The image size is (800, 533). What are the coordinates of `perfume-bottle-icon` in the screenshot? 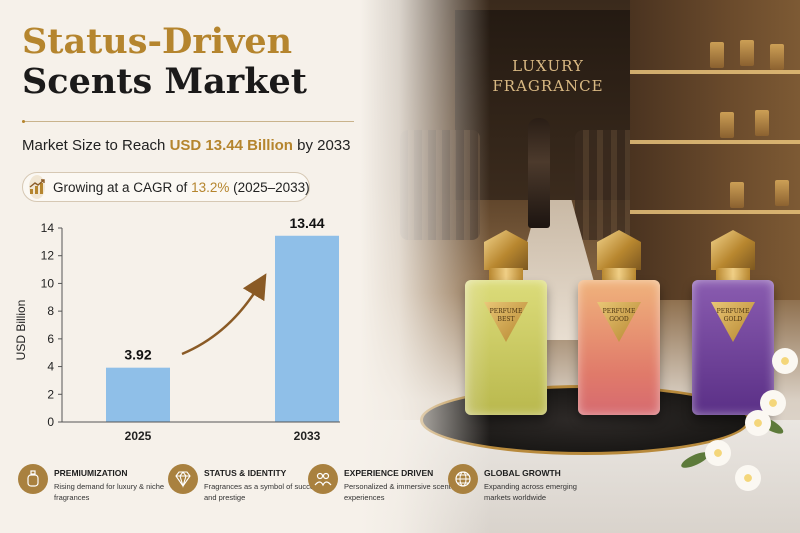 It's located at (33, 479).